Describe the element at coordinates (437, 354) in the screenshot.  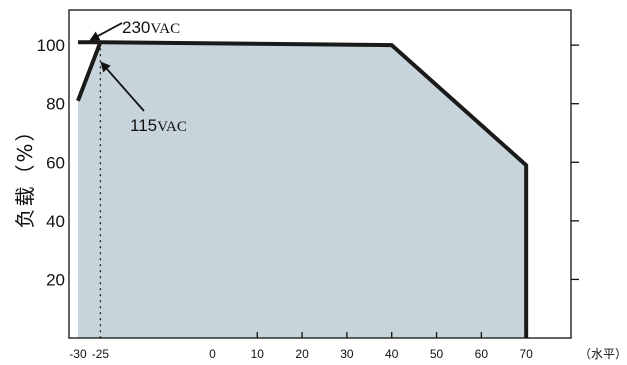
I see `x-tick-label-50: 50` at that location.